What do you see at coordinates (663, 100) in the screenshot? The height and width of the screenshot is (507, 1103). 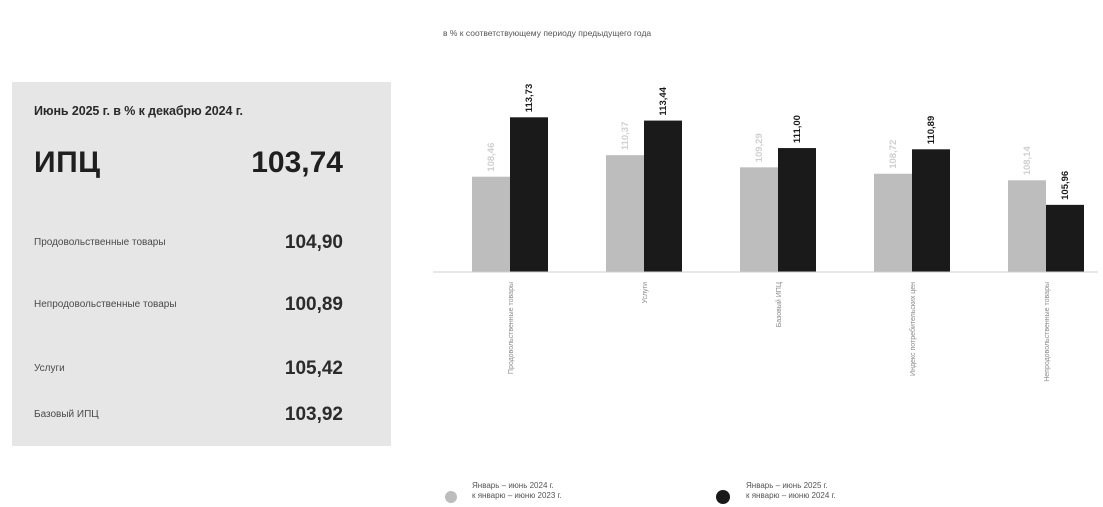 I see `bar-value-label: 113,44` at bounding box center [663, 100].